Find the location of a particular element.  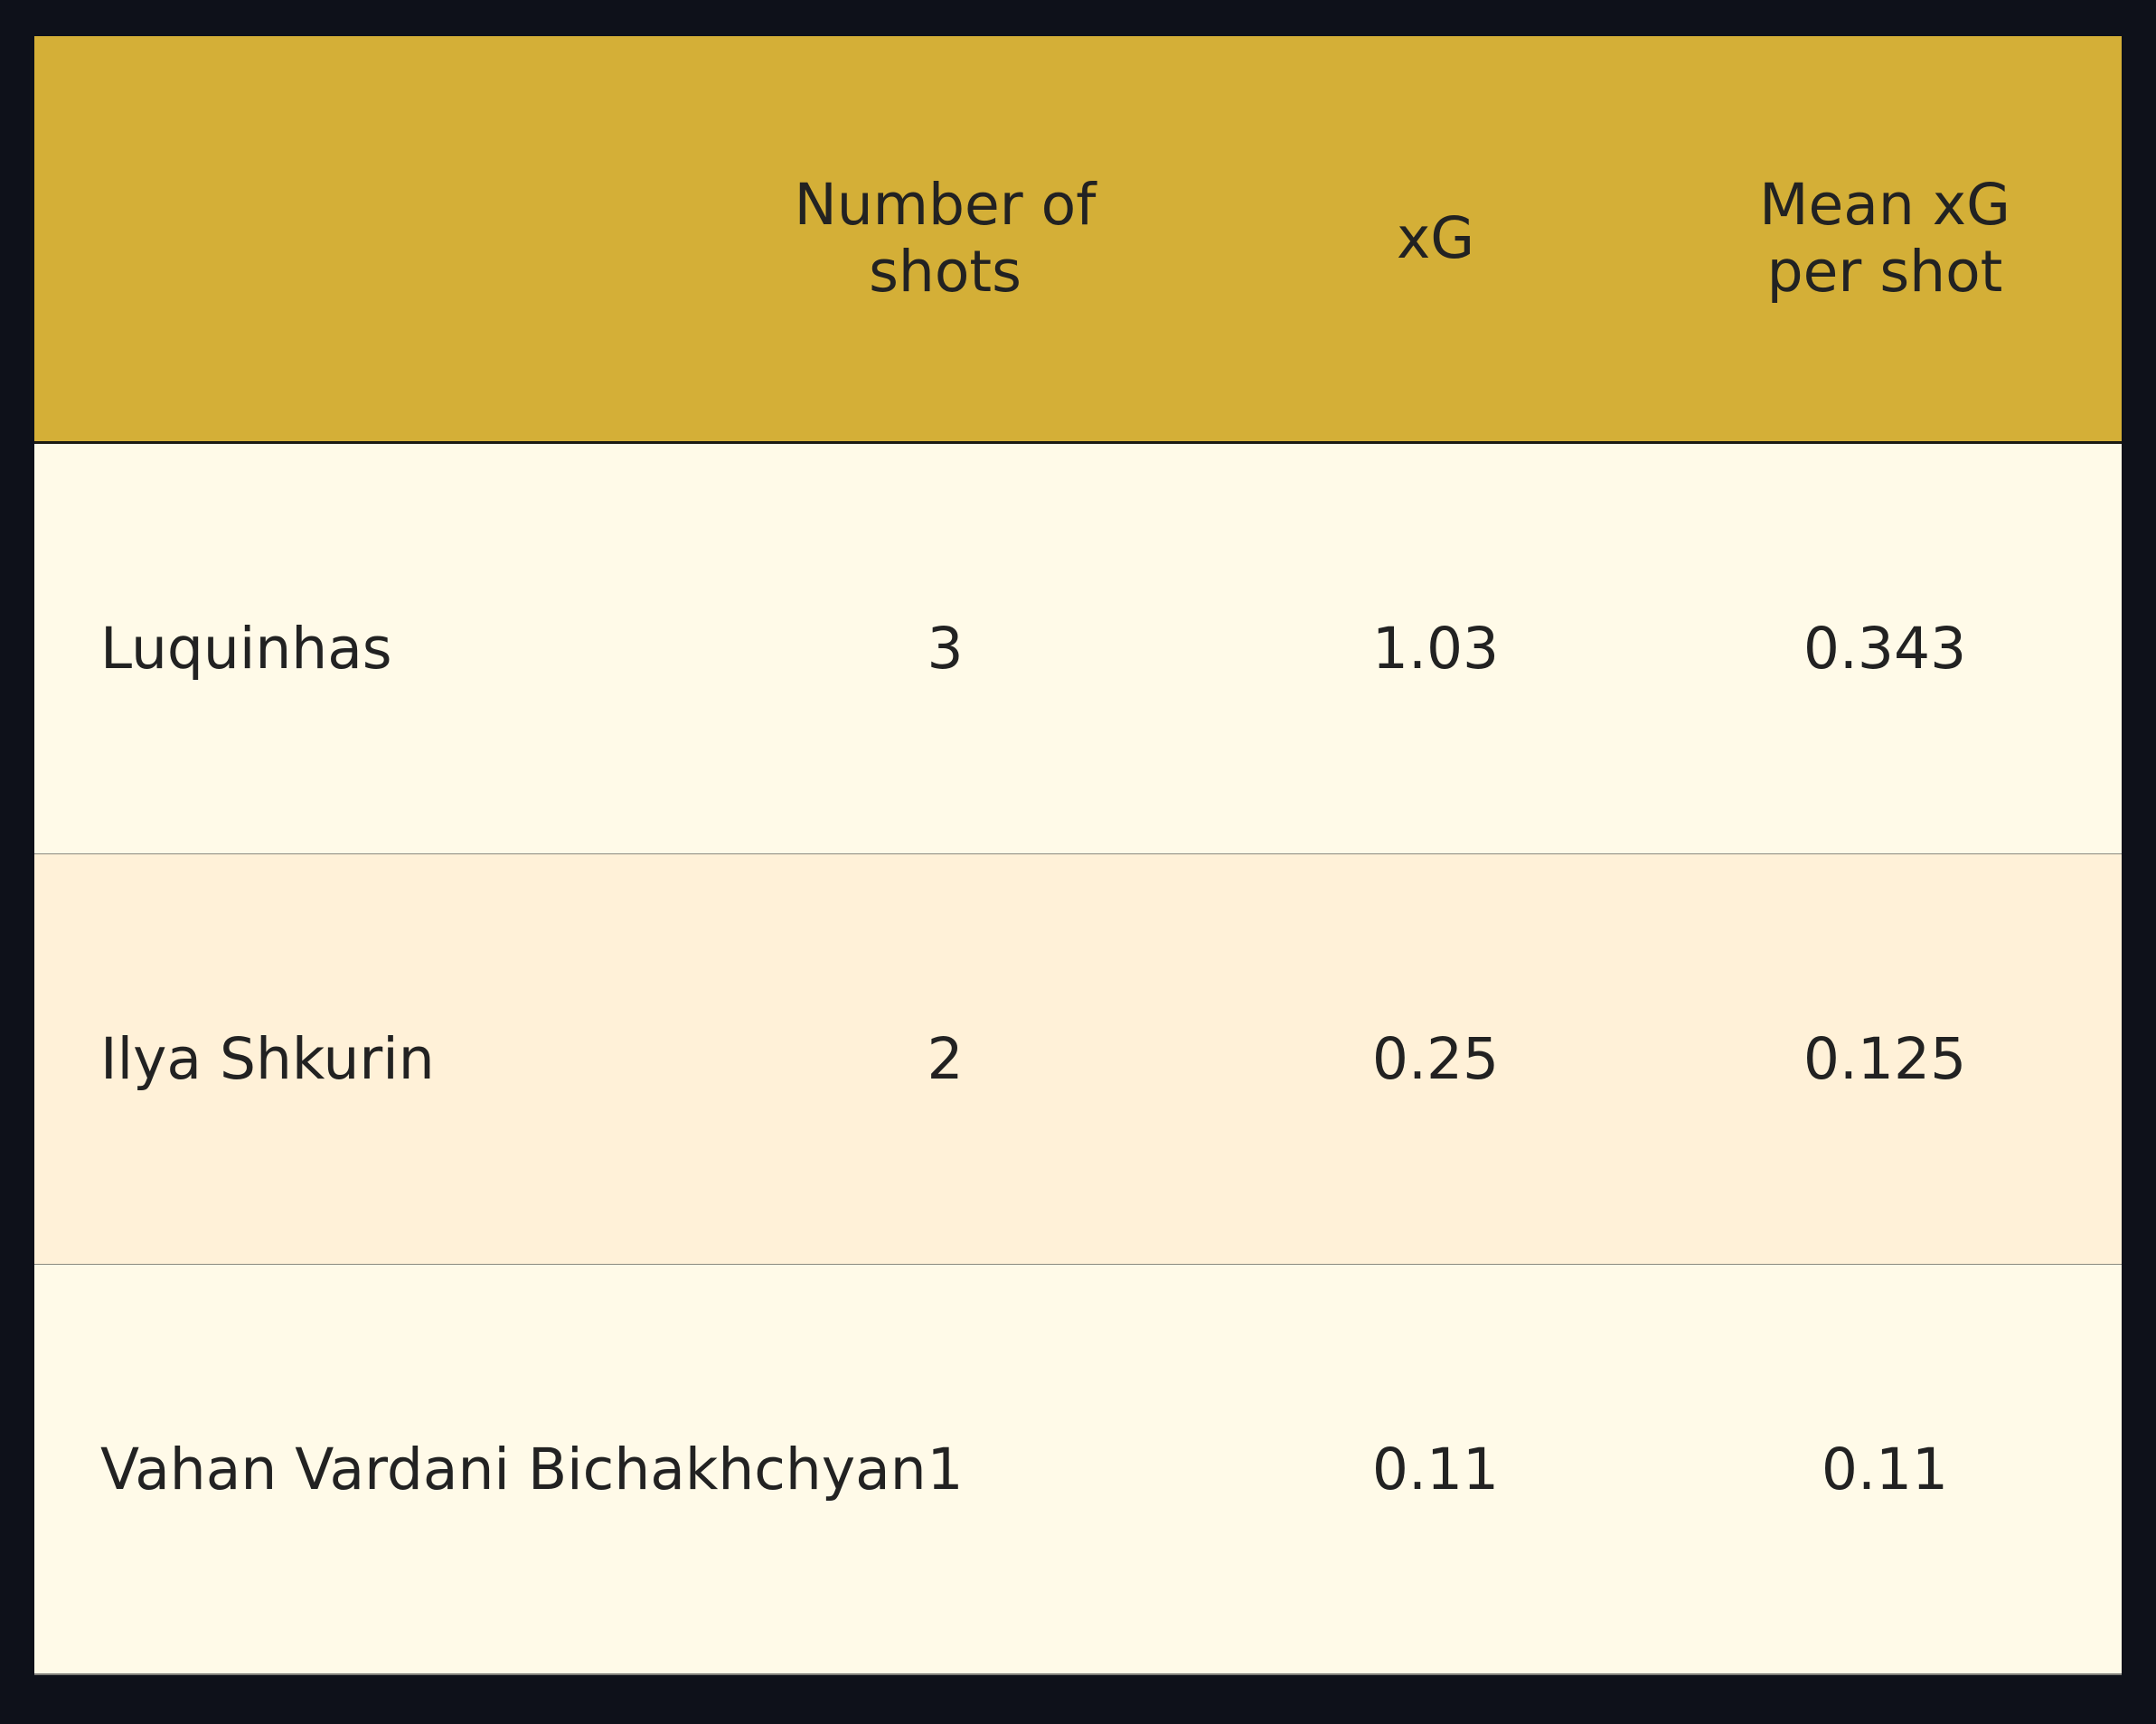

mean-xg-cell: 0.125 is located at coordinates (1885, 1059).